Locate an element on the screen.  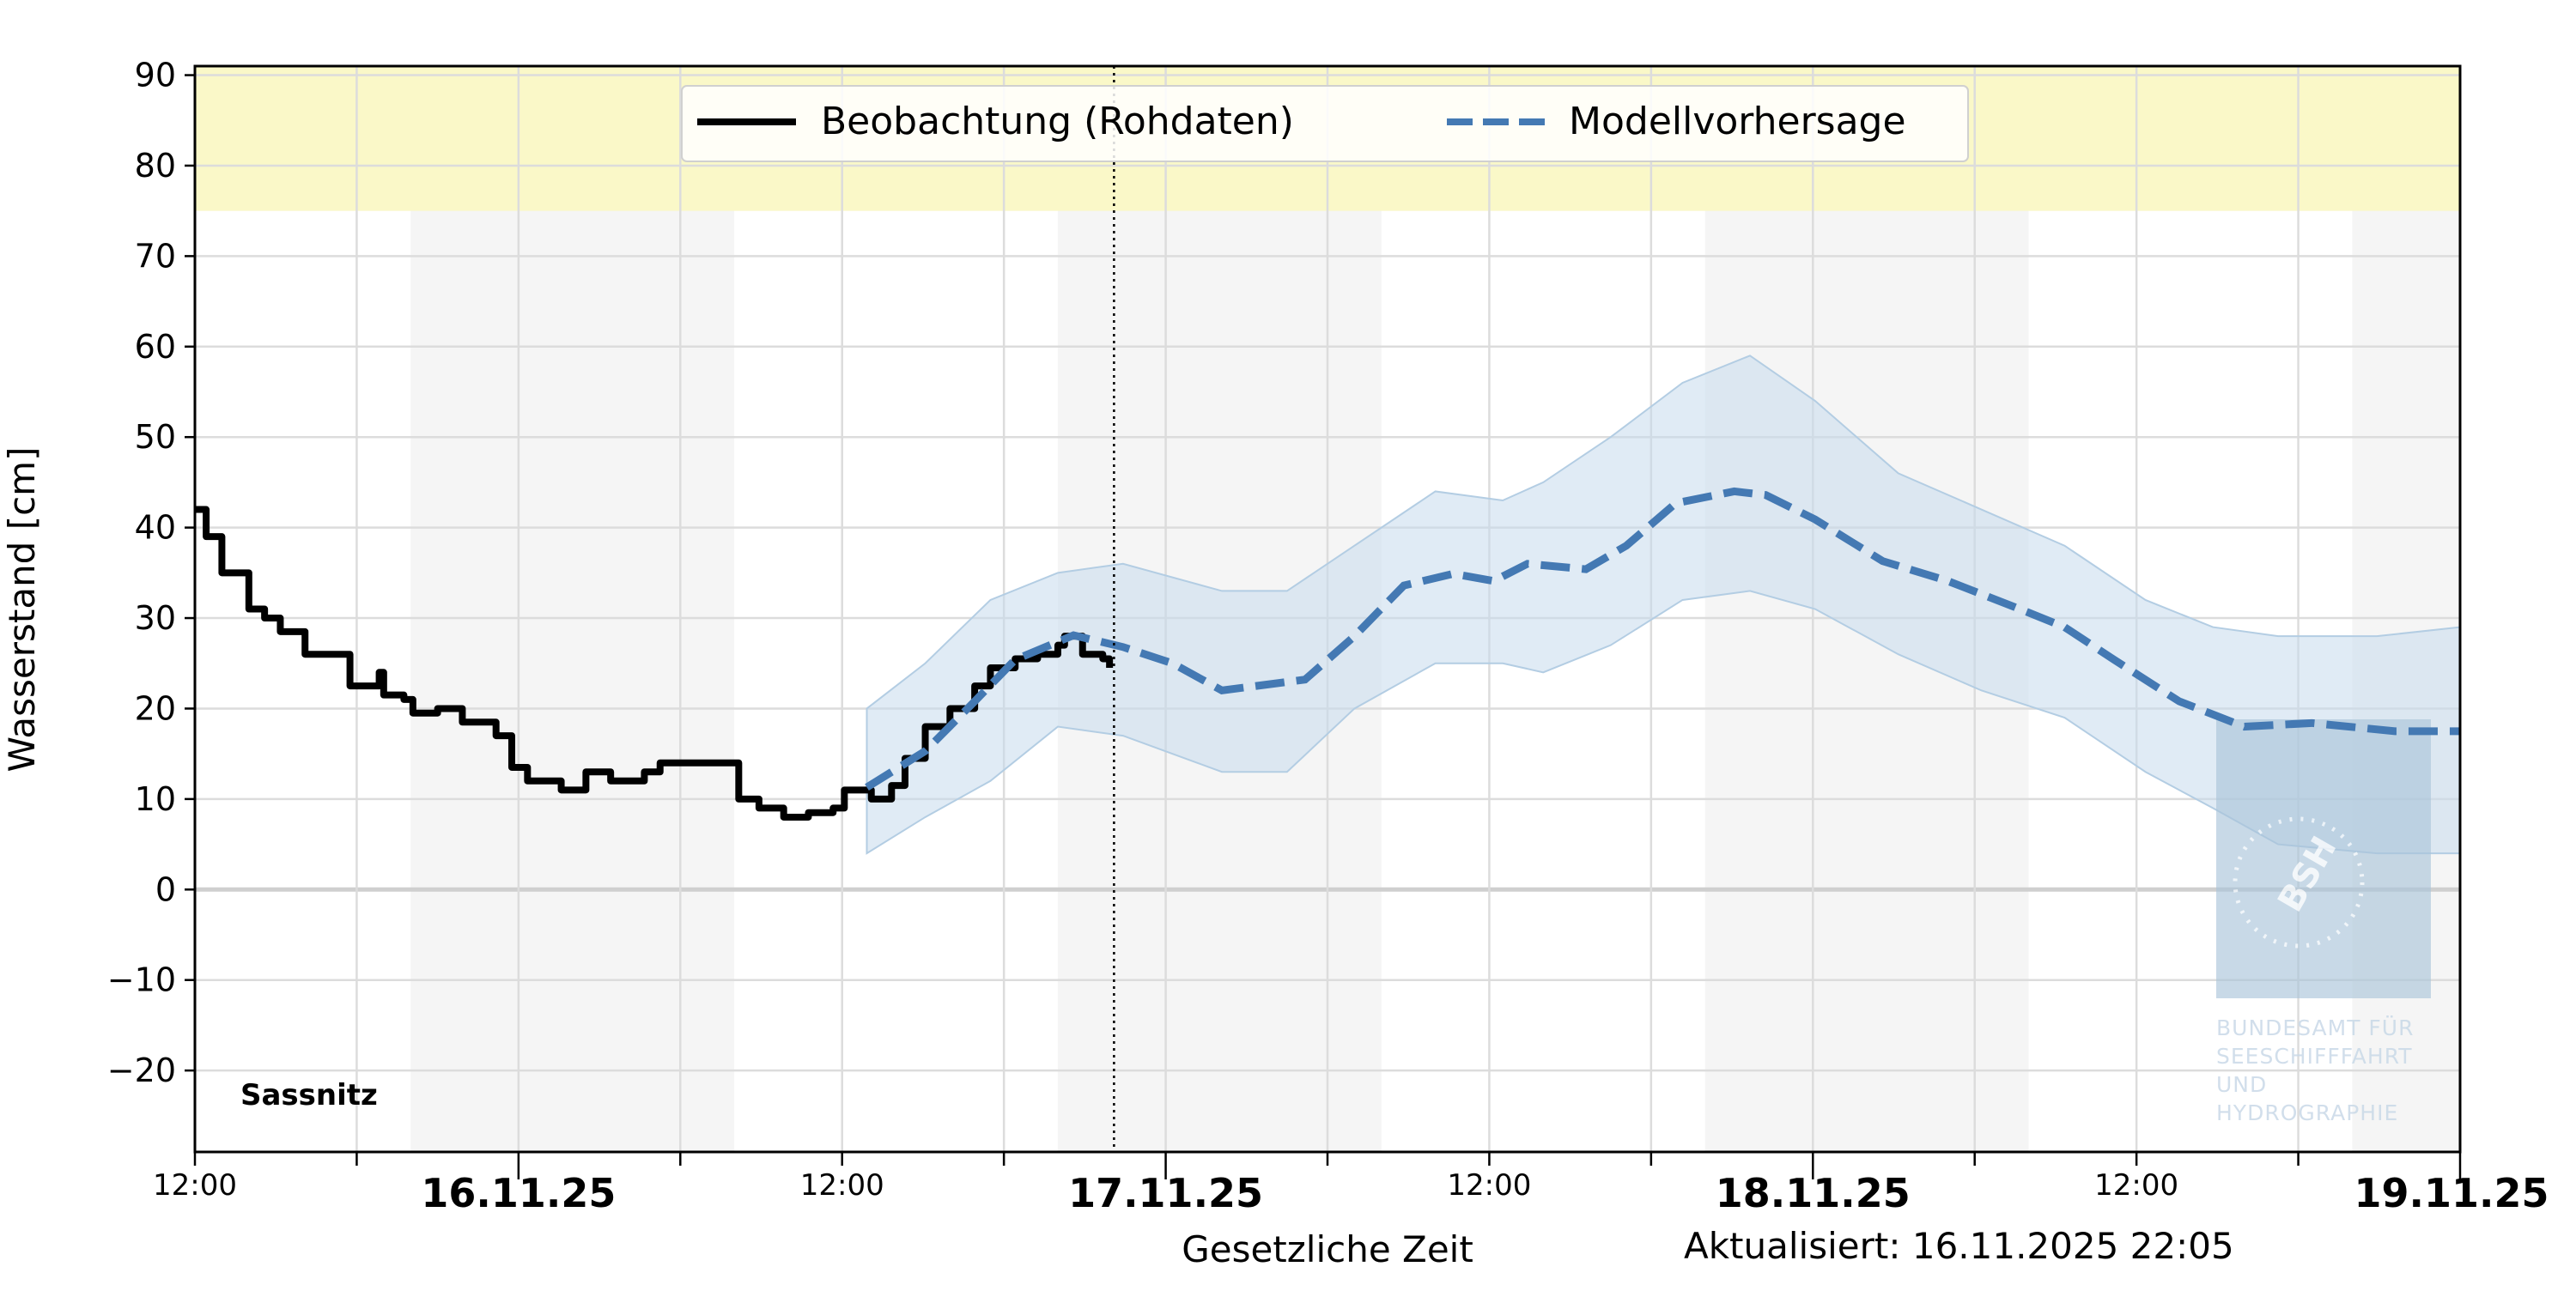
night-shading is located at coordinates (572, 609).